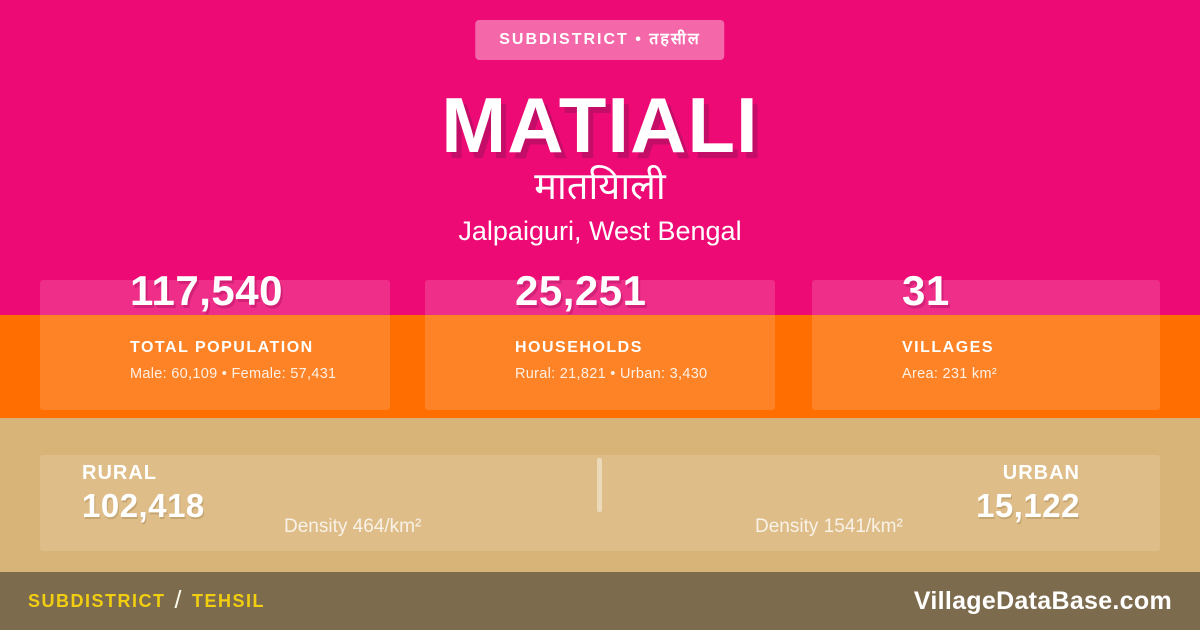 The width and height of the screenshot is (1200, 630). Describe the element at coordinates (949, 374) in the screenshot. I see `villages-detail: Area: 231 km²` at that location.